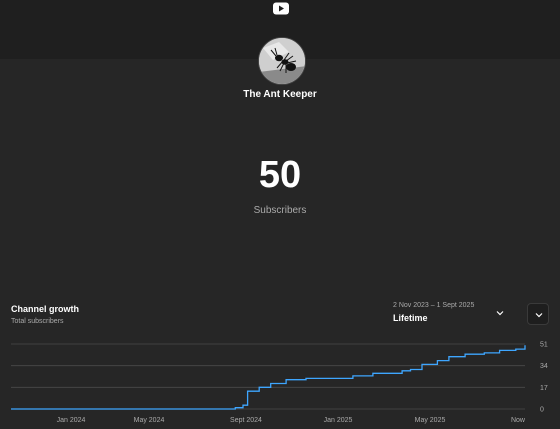 This screenshot has height=429, width=560. Describe the element at coordinates (280, 175) in the screenshot. I see `subscriber-count: 50` at that location.